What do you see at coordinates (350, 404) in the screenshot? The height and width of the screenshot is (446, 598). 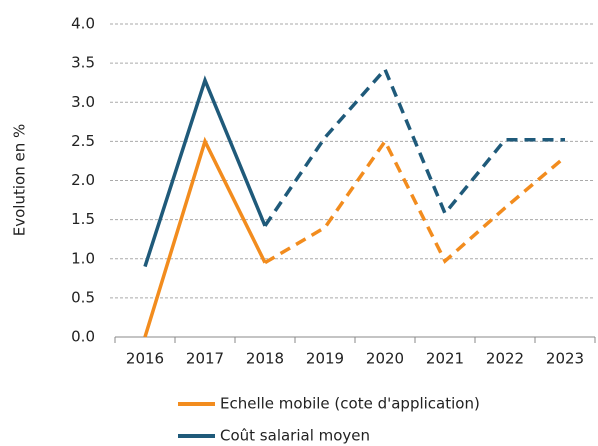 I see `legend-label: Echelle mobile (cote d'application)` at bounding box center [350, 404].